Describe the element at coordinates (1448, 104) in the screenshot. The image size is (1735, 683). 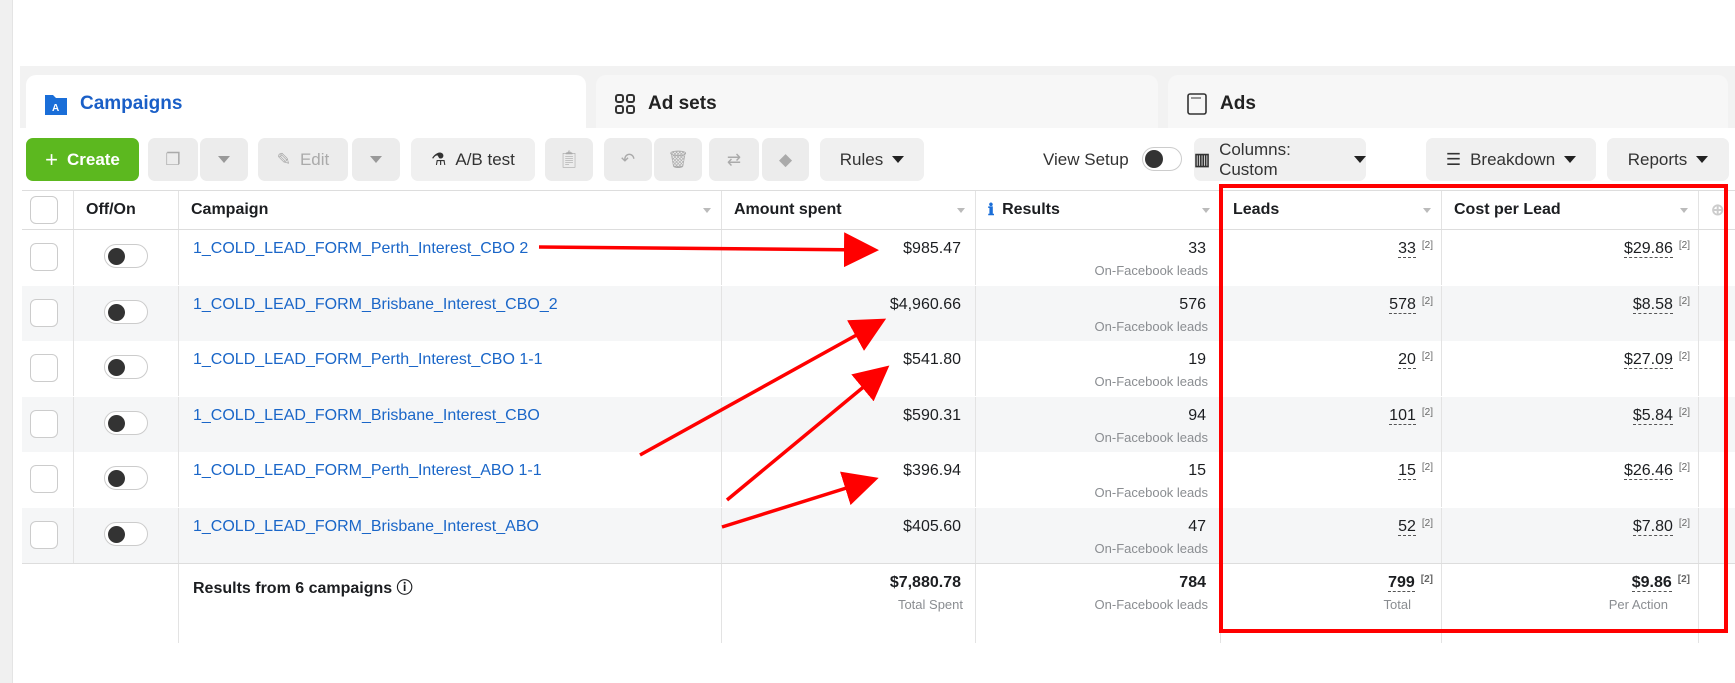
I see `tab-ads: Ads` at that location.